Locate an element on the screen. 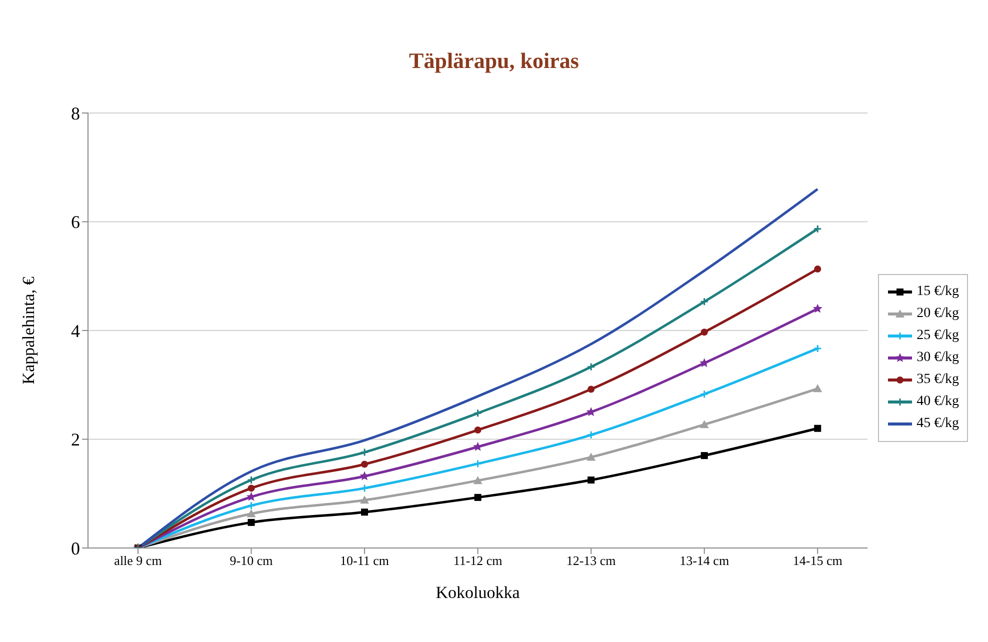 The height and width of the screenshot is (642, 988). x-tick-label: 10-11 cm is located at coordinates (365, 560).